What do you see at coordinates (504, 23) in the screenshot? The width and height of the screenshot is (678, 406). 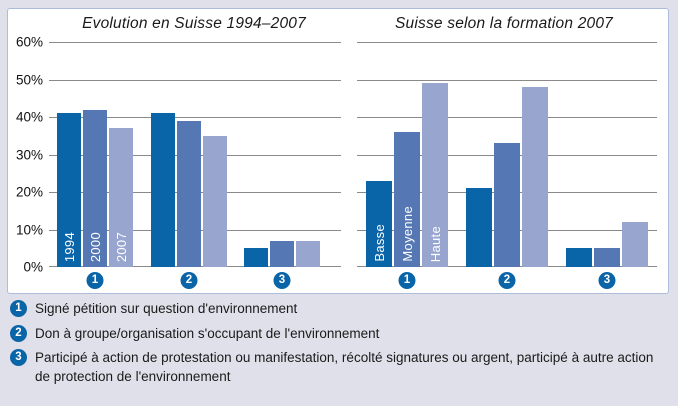 I see `chart-title-right: Suisse selon la formation 2007` at bounding box center [504, 23].